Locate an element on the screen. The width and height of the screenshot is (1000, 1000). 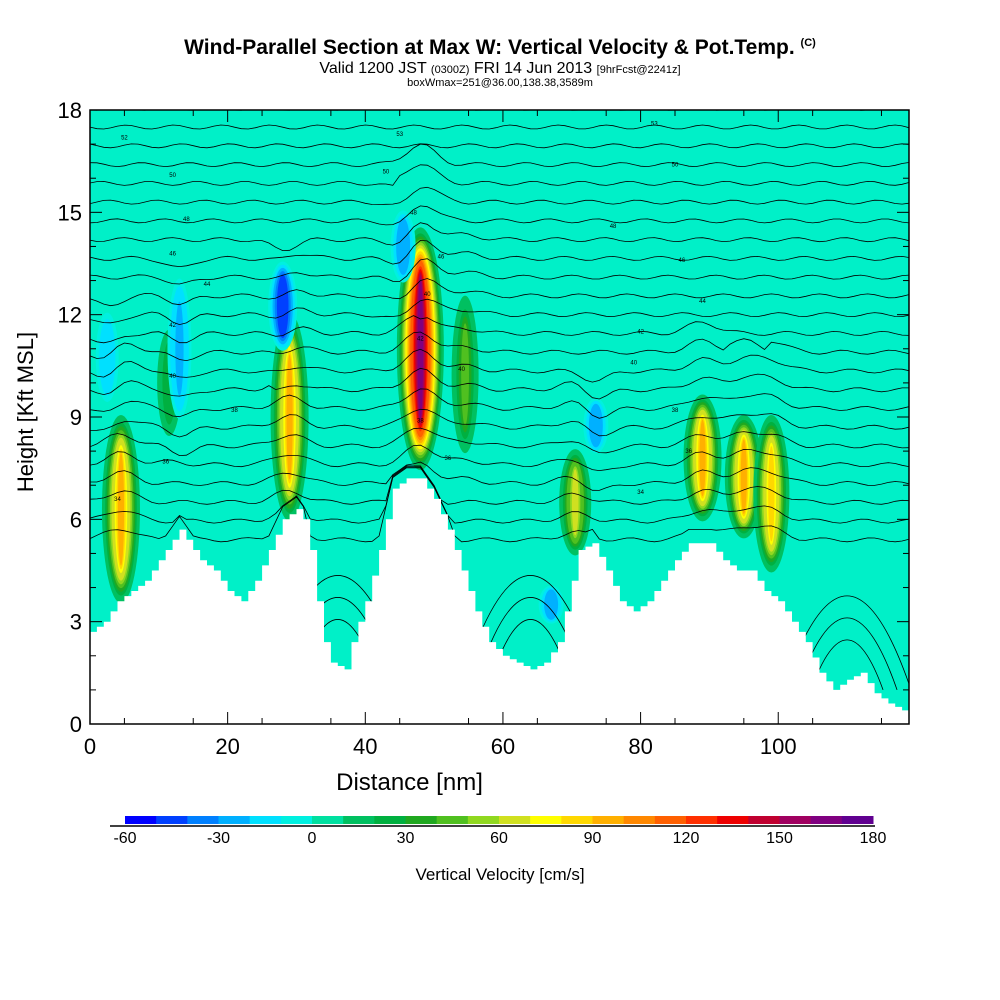
y-tick-label: 18 is located at coordinates (70, 110).